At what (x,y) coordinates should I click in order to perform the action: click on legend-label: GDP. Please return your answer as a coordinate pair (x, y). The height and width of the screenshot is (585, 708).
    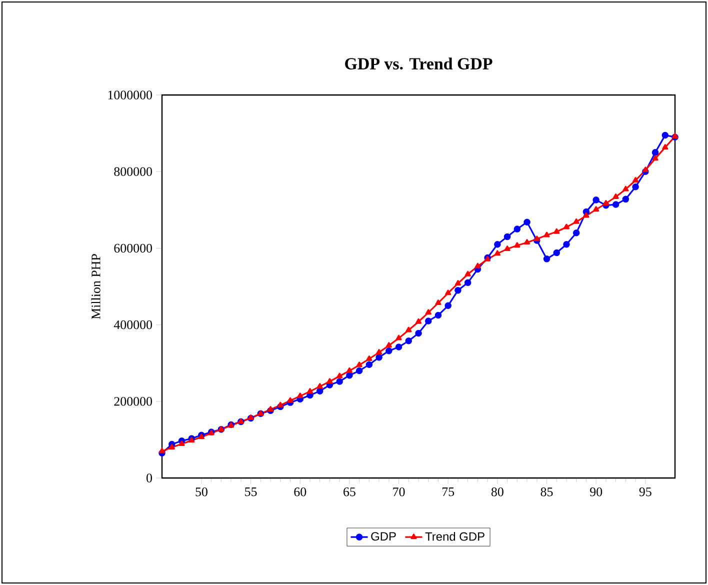
    Looking at the image, I should click on (383, 536).